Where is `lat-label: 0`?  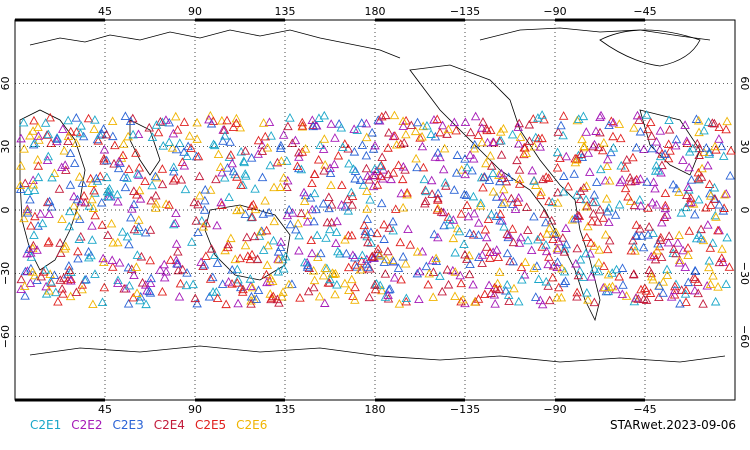
lat-label: 0 is located at coordinates (6, 210).